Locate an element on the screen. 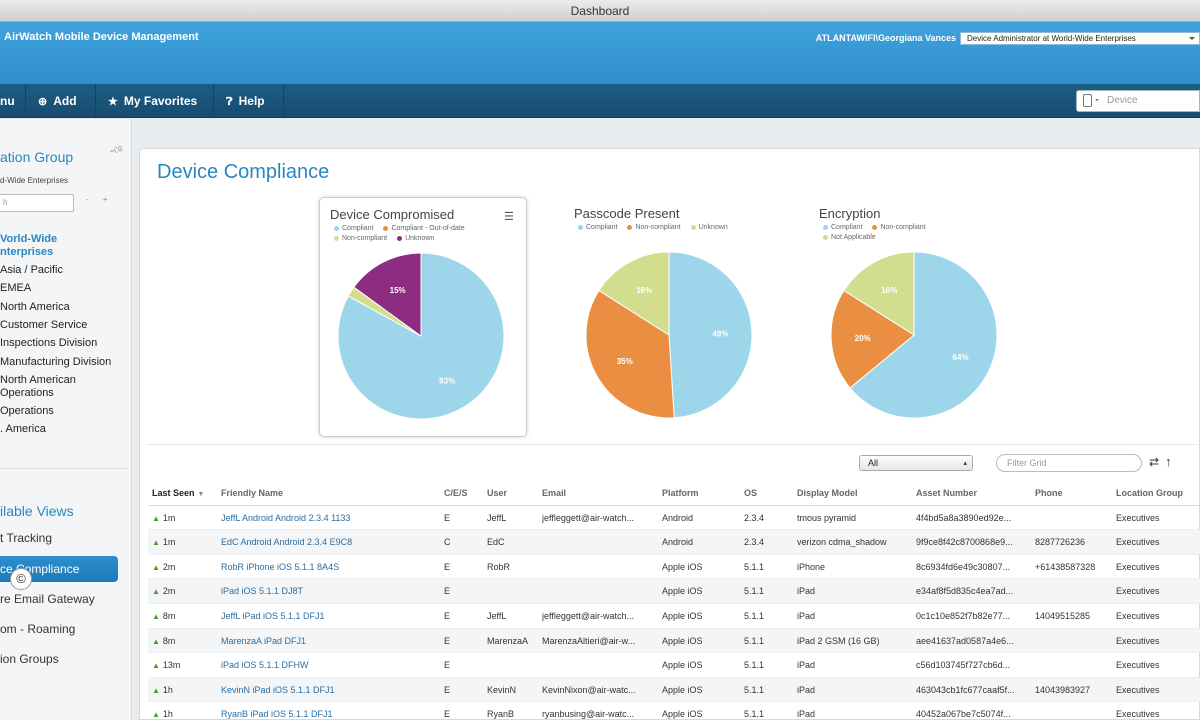  location-search-input: h is located at coordinates (37, 203).